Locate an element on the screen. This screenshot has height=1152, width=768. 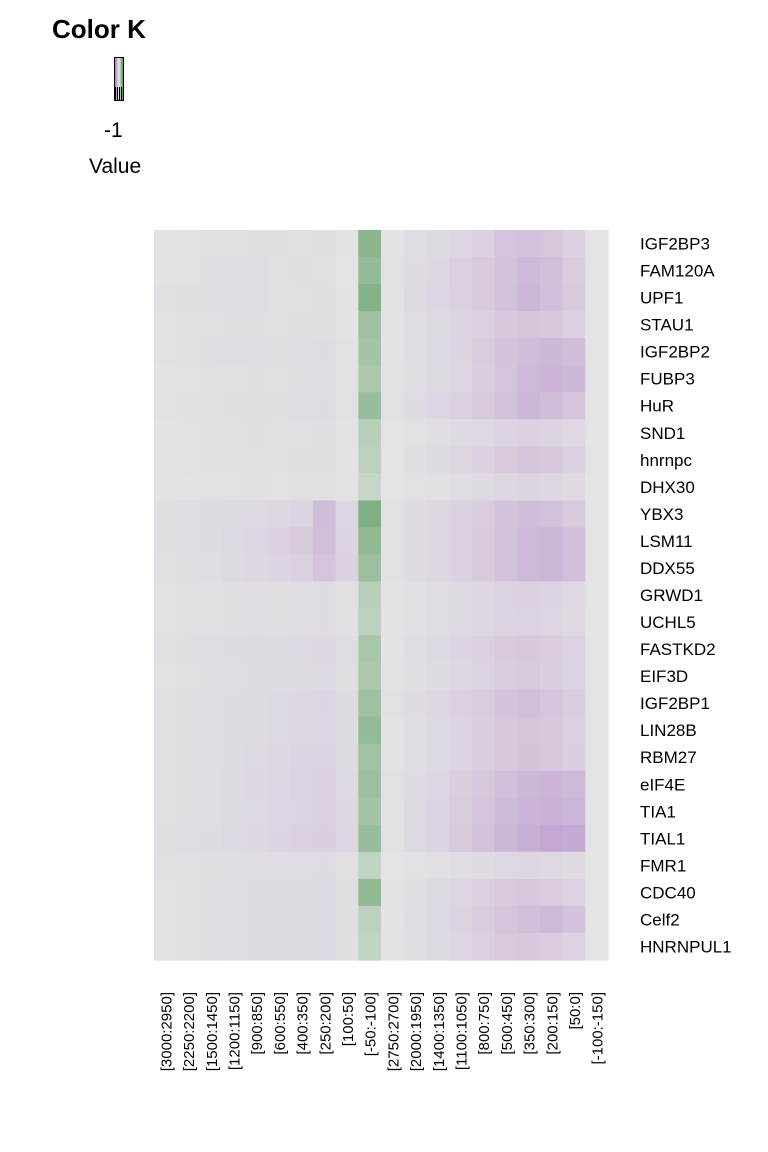
column-label: [2000:1950] is located at coordinates (416, 1031).